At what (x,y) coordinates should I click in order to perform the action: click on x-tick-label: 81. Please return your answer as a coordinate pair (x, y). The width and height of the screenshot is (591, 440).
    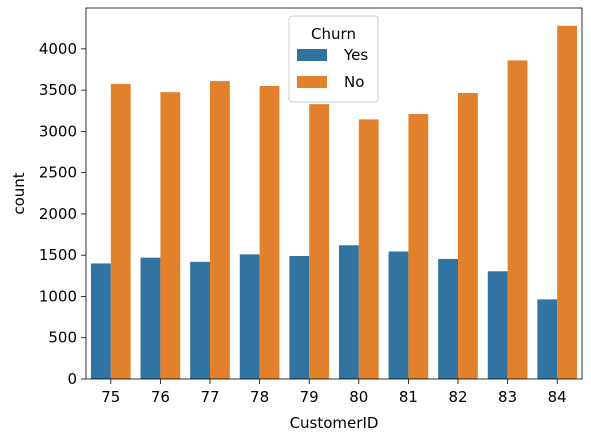
    Looking at the image, I should click on (408, 397).